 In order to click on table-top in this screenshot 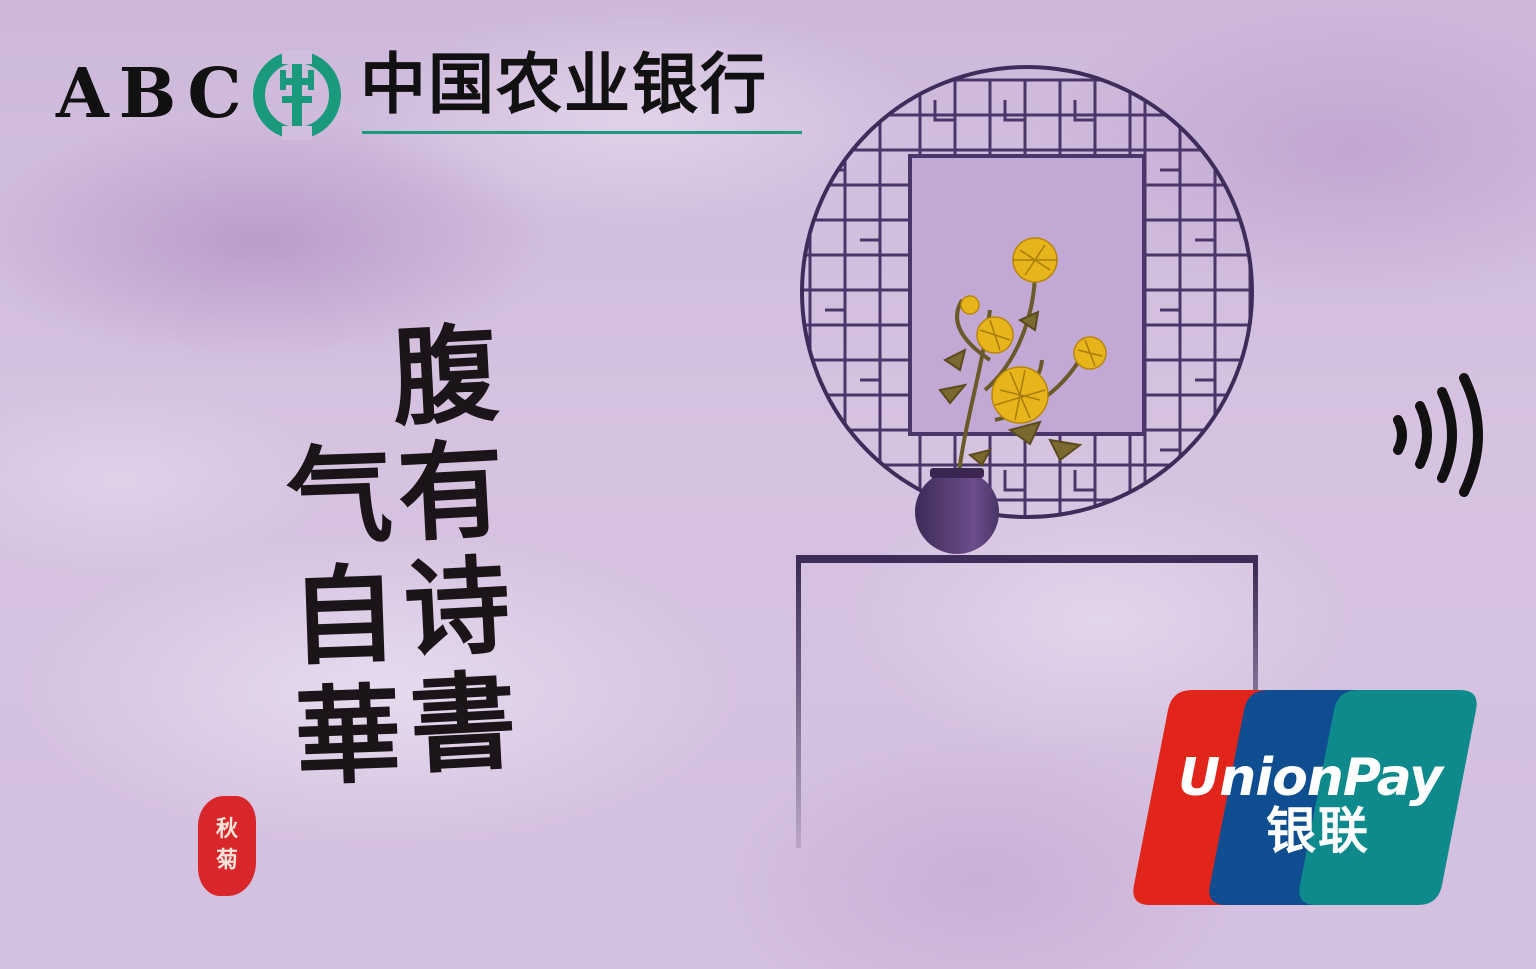, I will do `click(1027, 559)`.